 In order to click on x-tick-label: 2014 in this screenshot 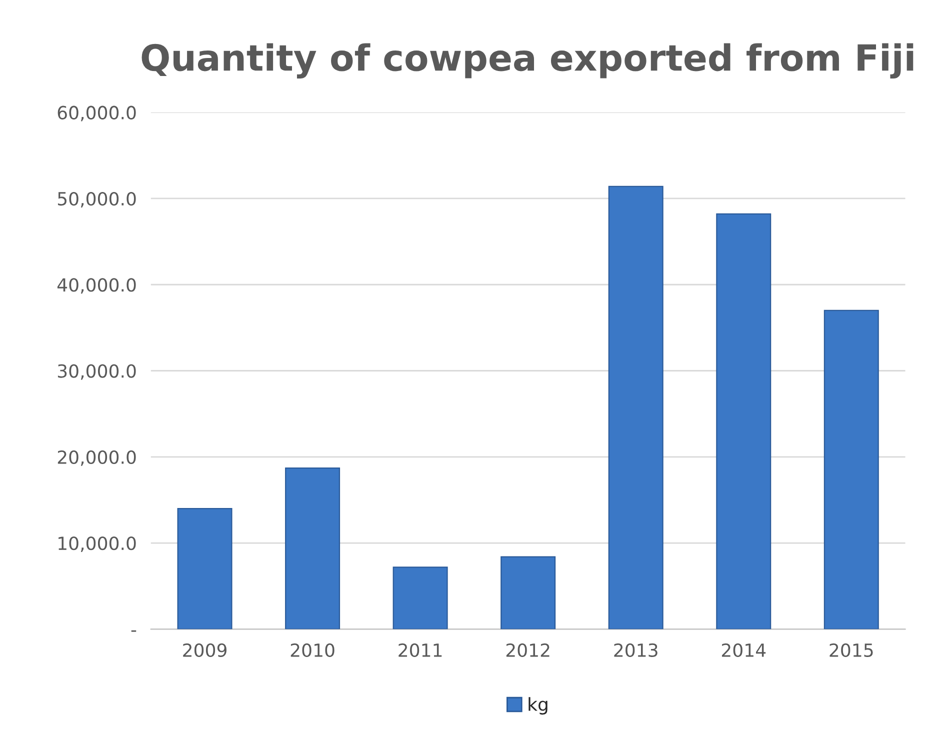, I will do `click(744, 650)`.